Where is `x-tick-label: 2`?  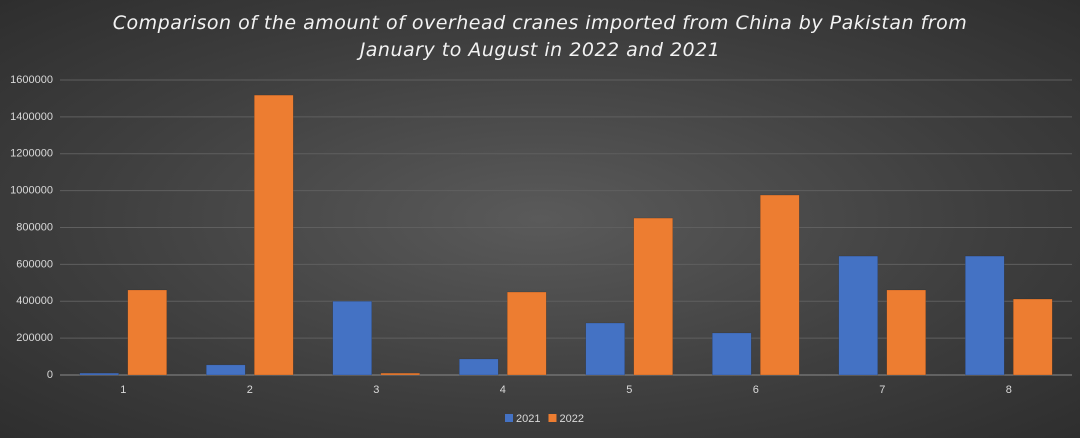
x-tick-label: 2 is located at coordinates (250, 390).